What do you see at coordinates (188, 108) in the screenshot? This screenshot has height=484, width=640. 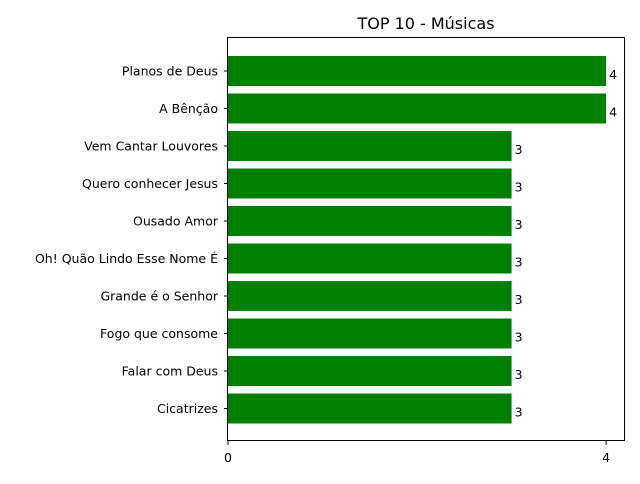 I see `category-label: A Bênção` at bounding box center [188, 108].